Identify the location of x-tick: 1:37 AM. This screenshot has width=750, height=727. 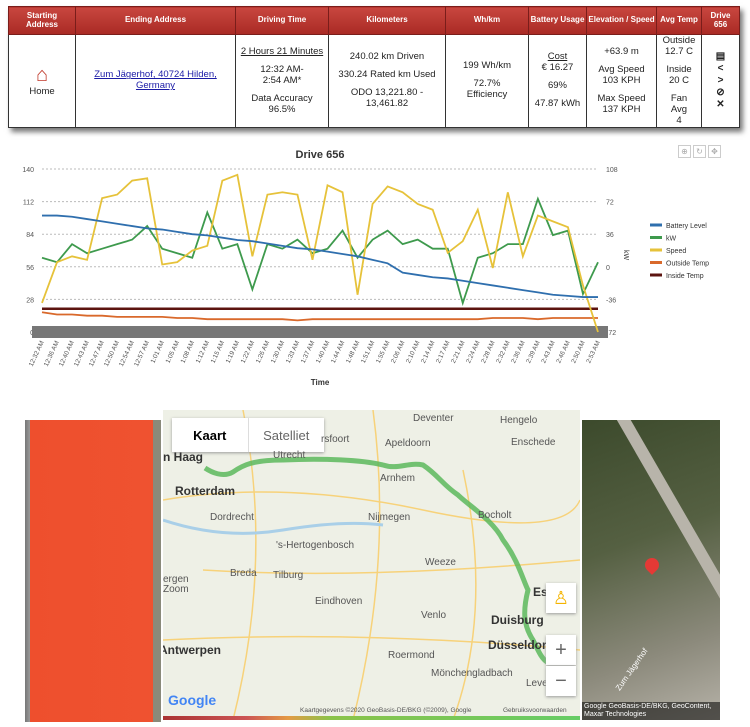
(308, 352).